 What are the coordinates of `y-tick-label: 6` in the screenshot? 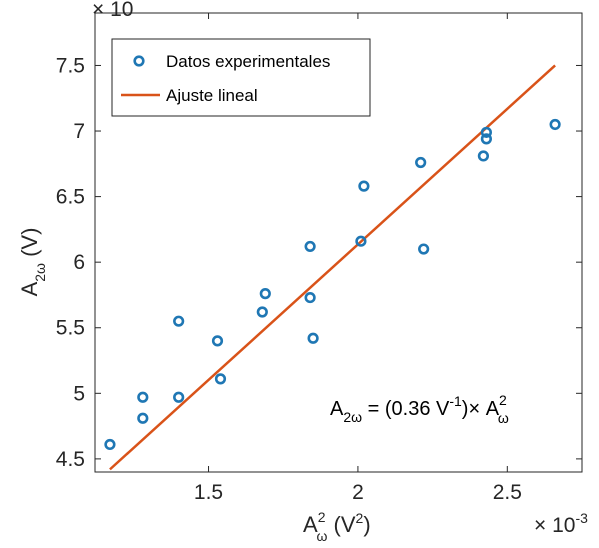 It's located at (79, 262).